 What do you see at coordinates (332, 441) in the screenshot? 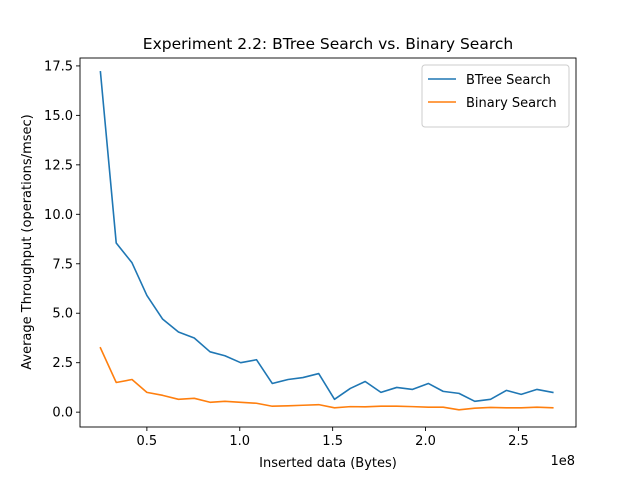
I see `x-tick-label: 1.5` at bounding box center [332, 441].